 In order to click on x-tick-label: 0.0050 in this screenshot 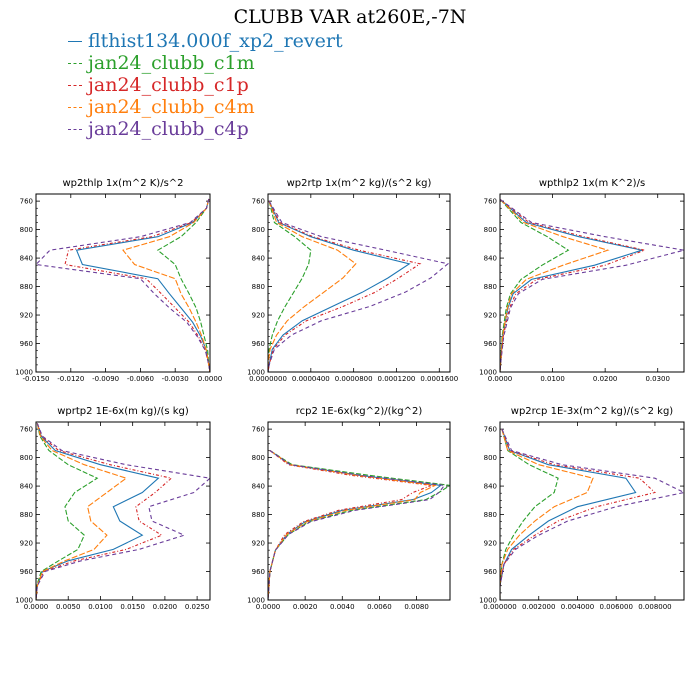, I will do `click(68, 607)`.